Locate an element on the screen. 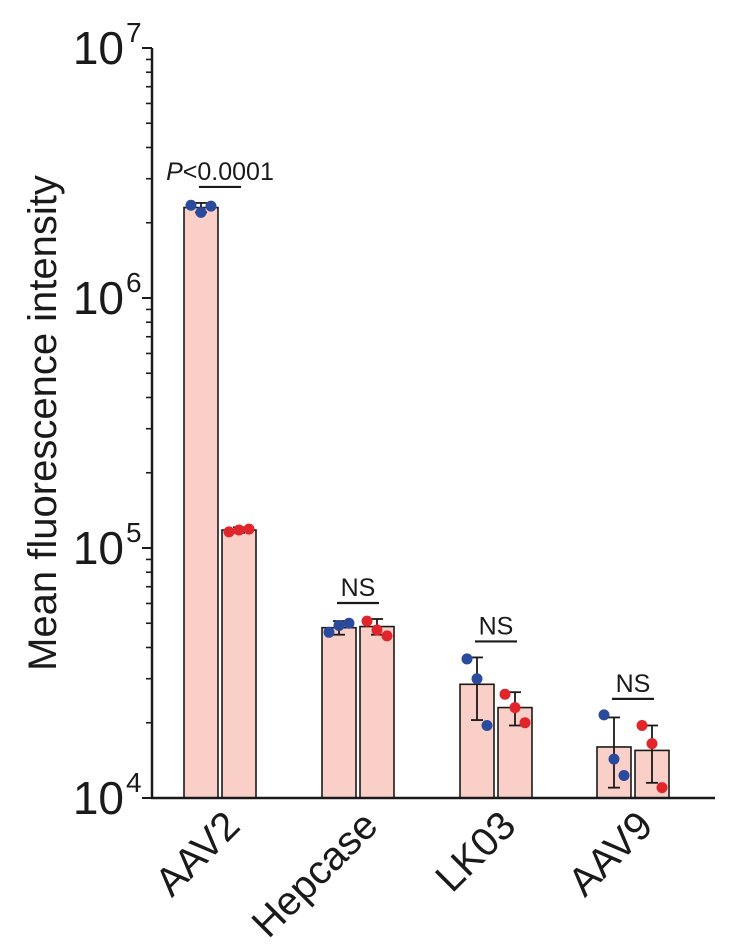  x-tick-label: AAV9 is located at coordinates (610, 853).